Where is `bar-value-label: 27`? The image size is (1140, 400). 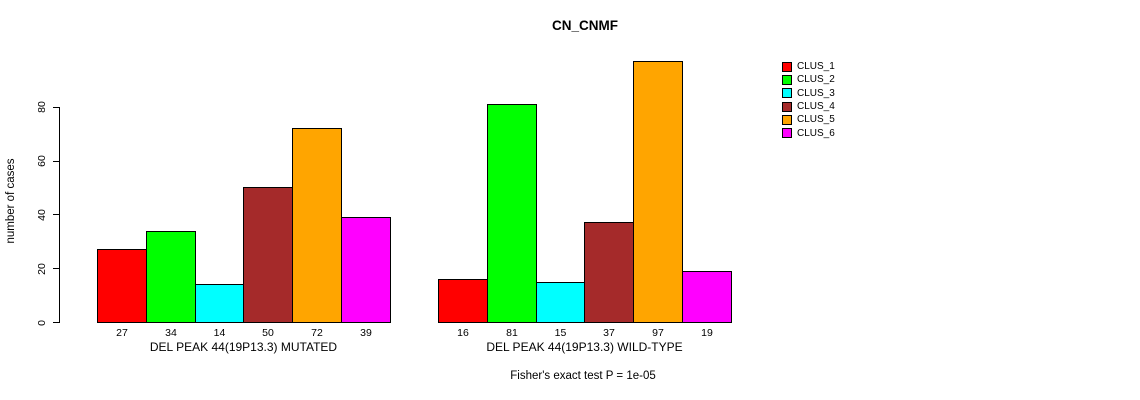 bar-value-label: 27 is located at coordinates (122, 333).